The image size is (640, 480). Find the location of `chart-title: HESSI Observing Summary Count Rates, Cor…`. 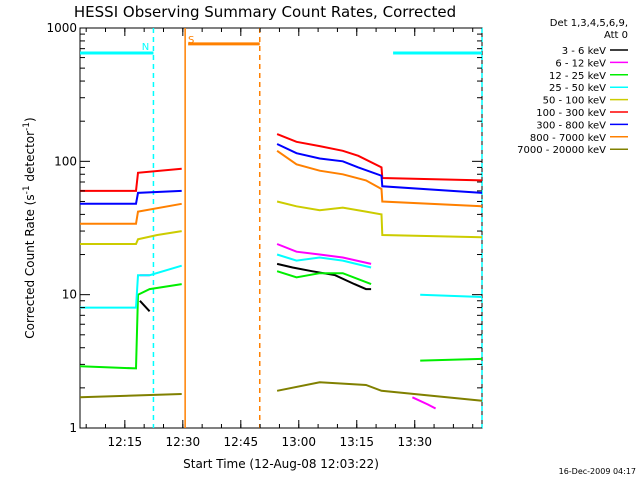

chart-title: HESSI Observing Summary Count Rates, Cor… is located at coordinates (265, 12).